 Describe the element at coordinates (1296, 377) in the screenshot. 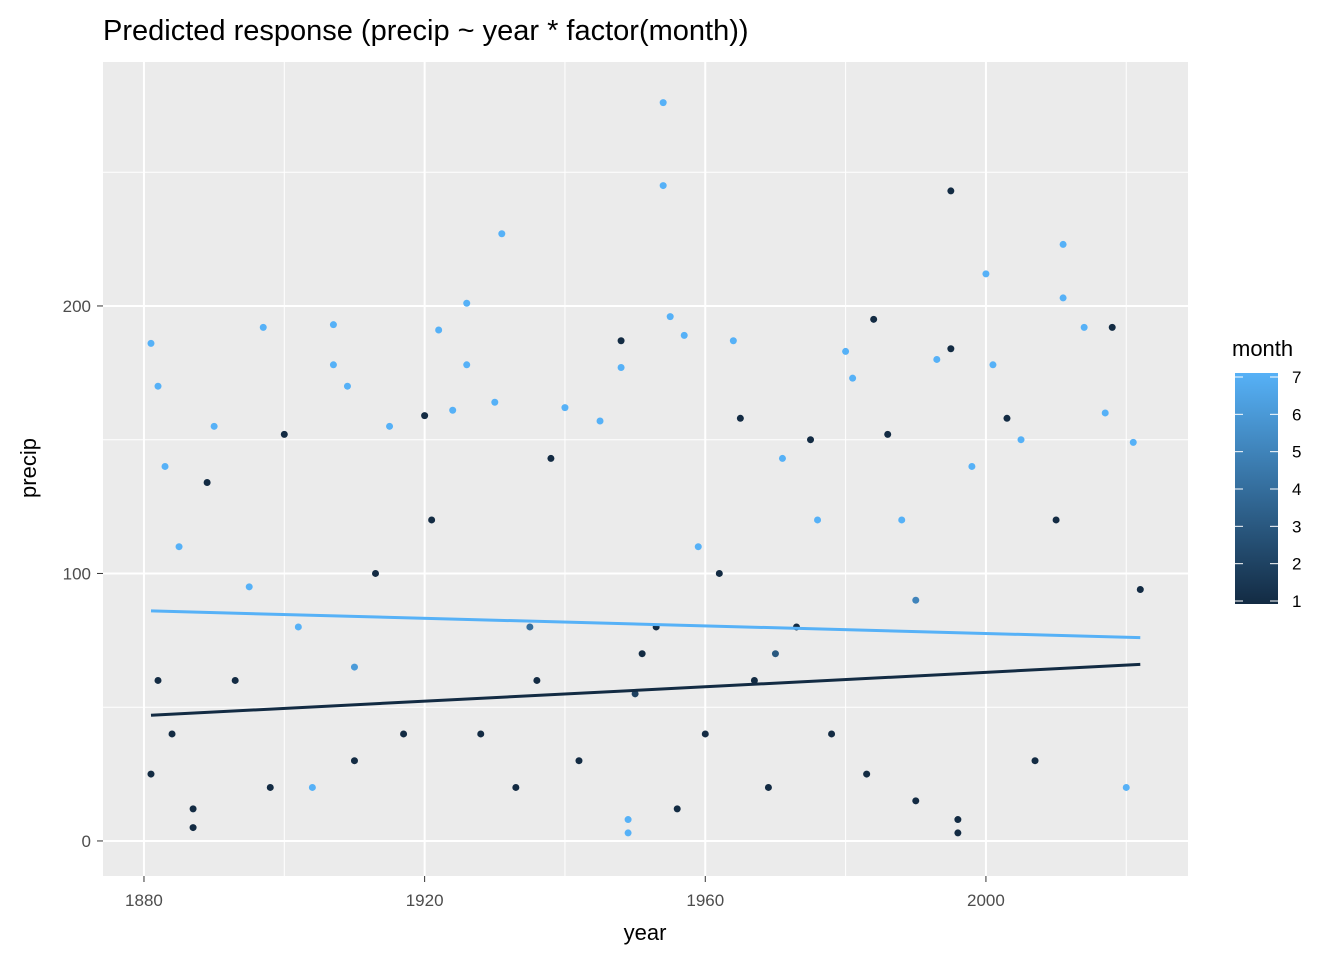

I see `legend-label: 7` at that location.